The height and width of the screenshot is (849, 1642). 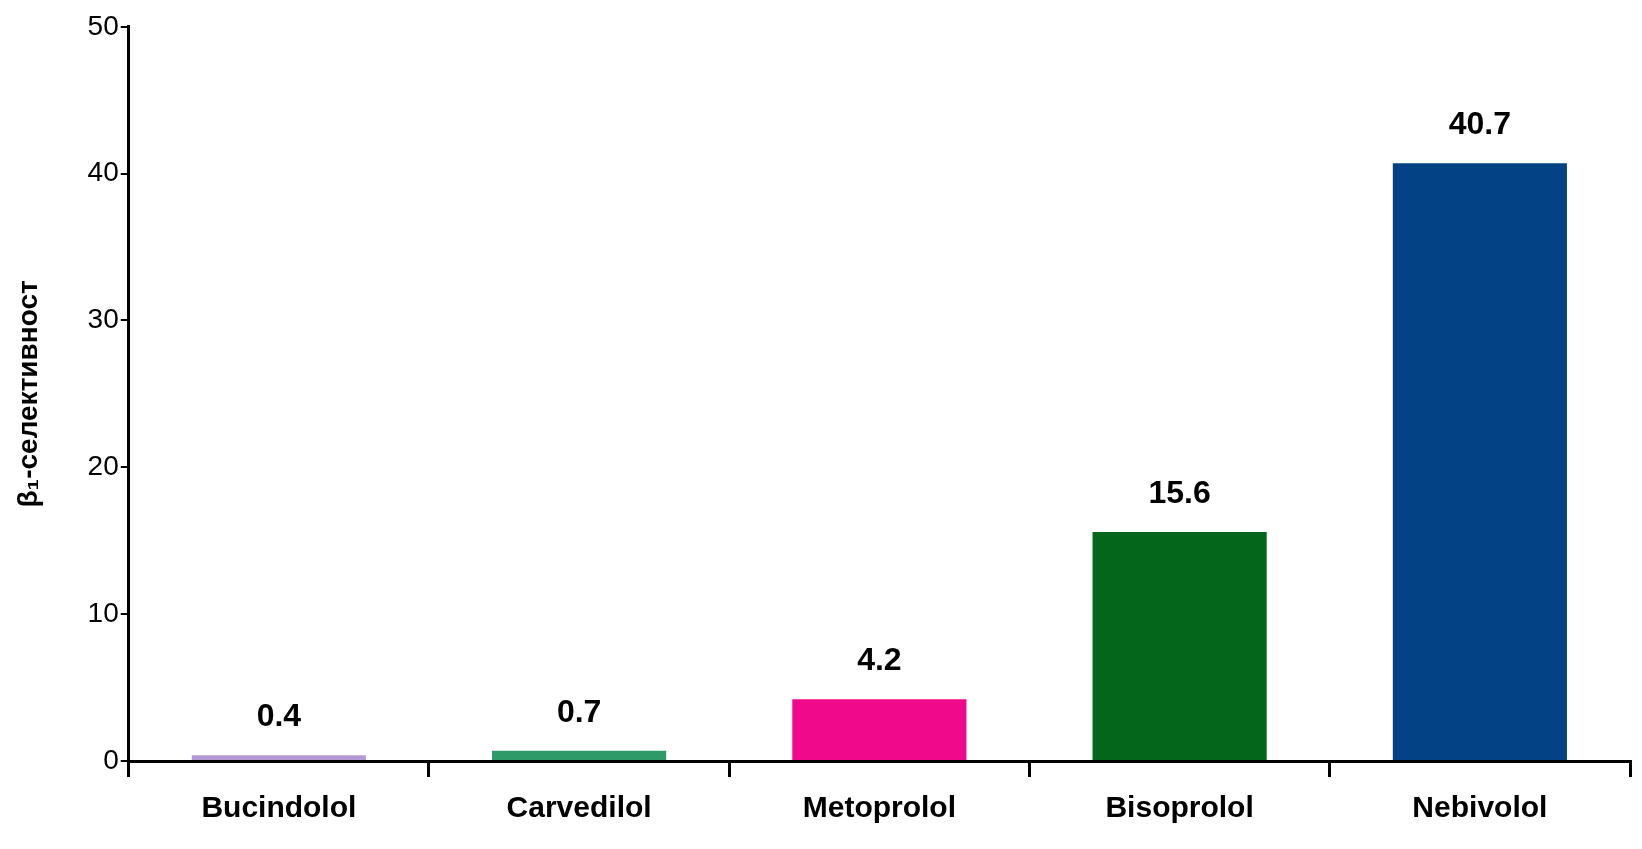 What do you see at coordinates (579, 710) in the screenshot?
I see `data-label: 0.7` at bounding box center [579, 710].